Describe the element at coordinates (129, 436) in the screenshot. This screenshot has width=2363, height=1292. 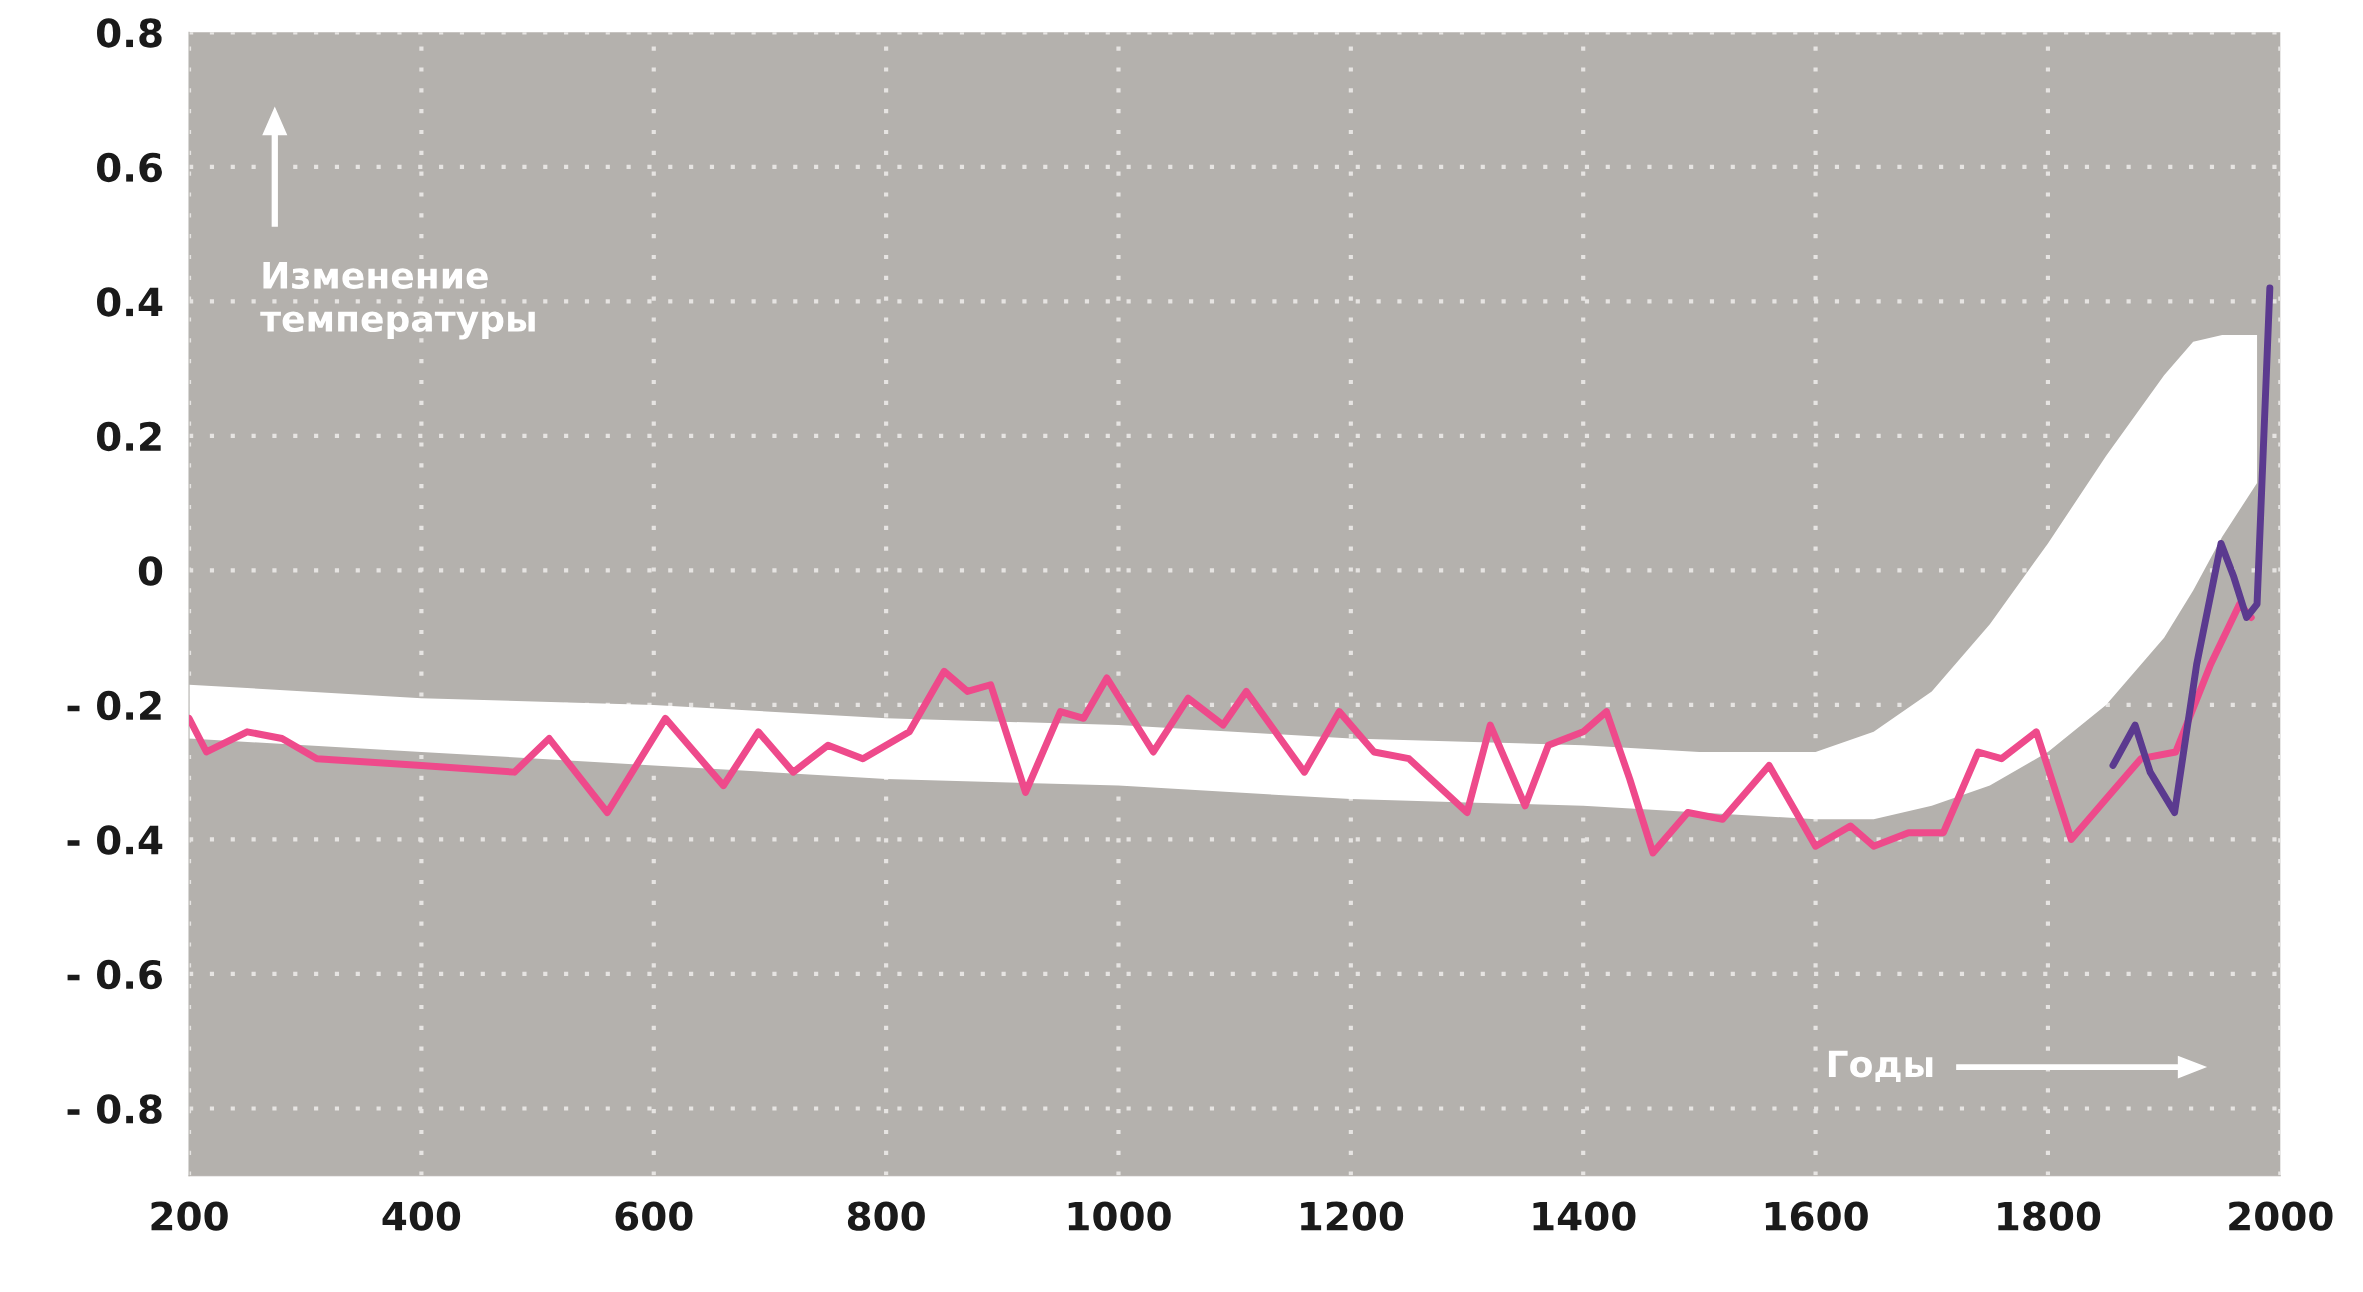
I see `y-tick-label: 0.2` at that location.